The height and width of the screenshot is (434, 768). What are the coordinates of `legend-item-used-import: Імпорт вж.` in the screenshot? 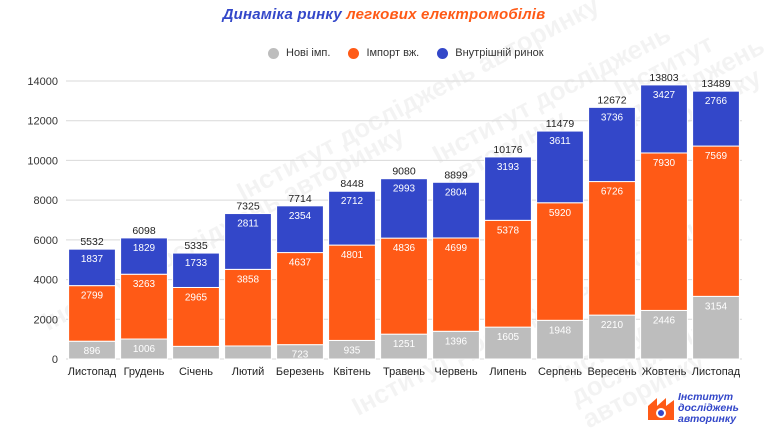 It's located at (383, 53).